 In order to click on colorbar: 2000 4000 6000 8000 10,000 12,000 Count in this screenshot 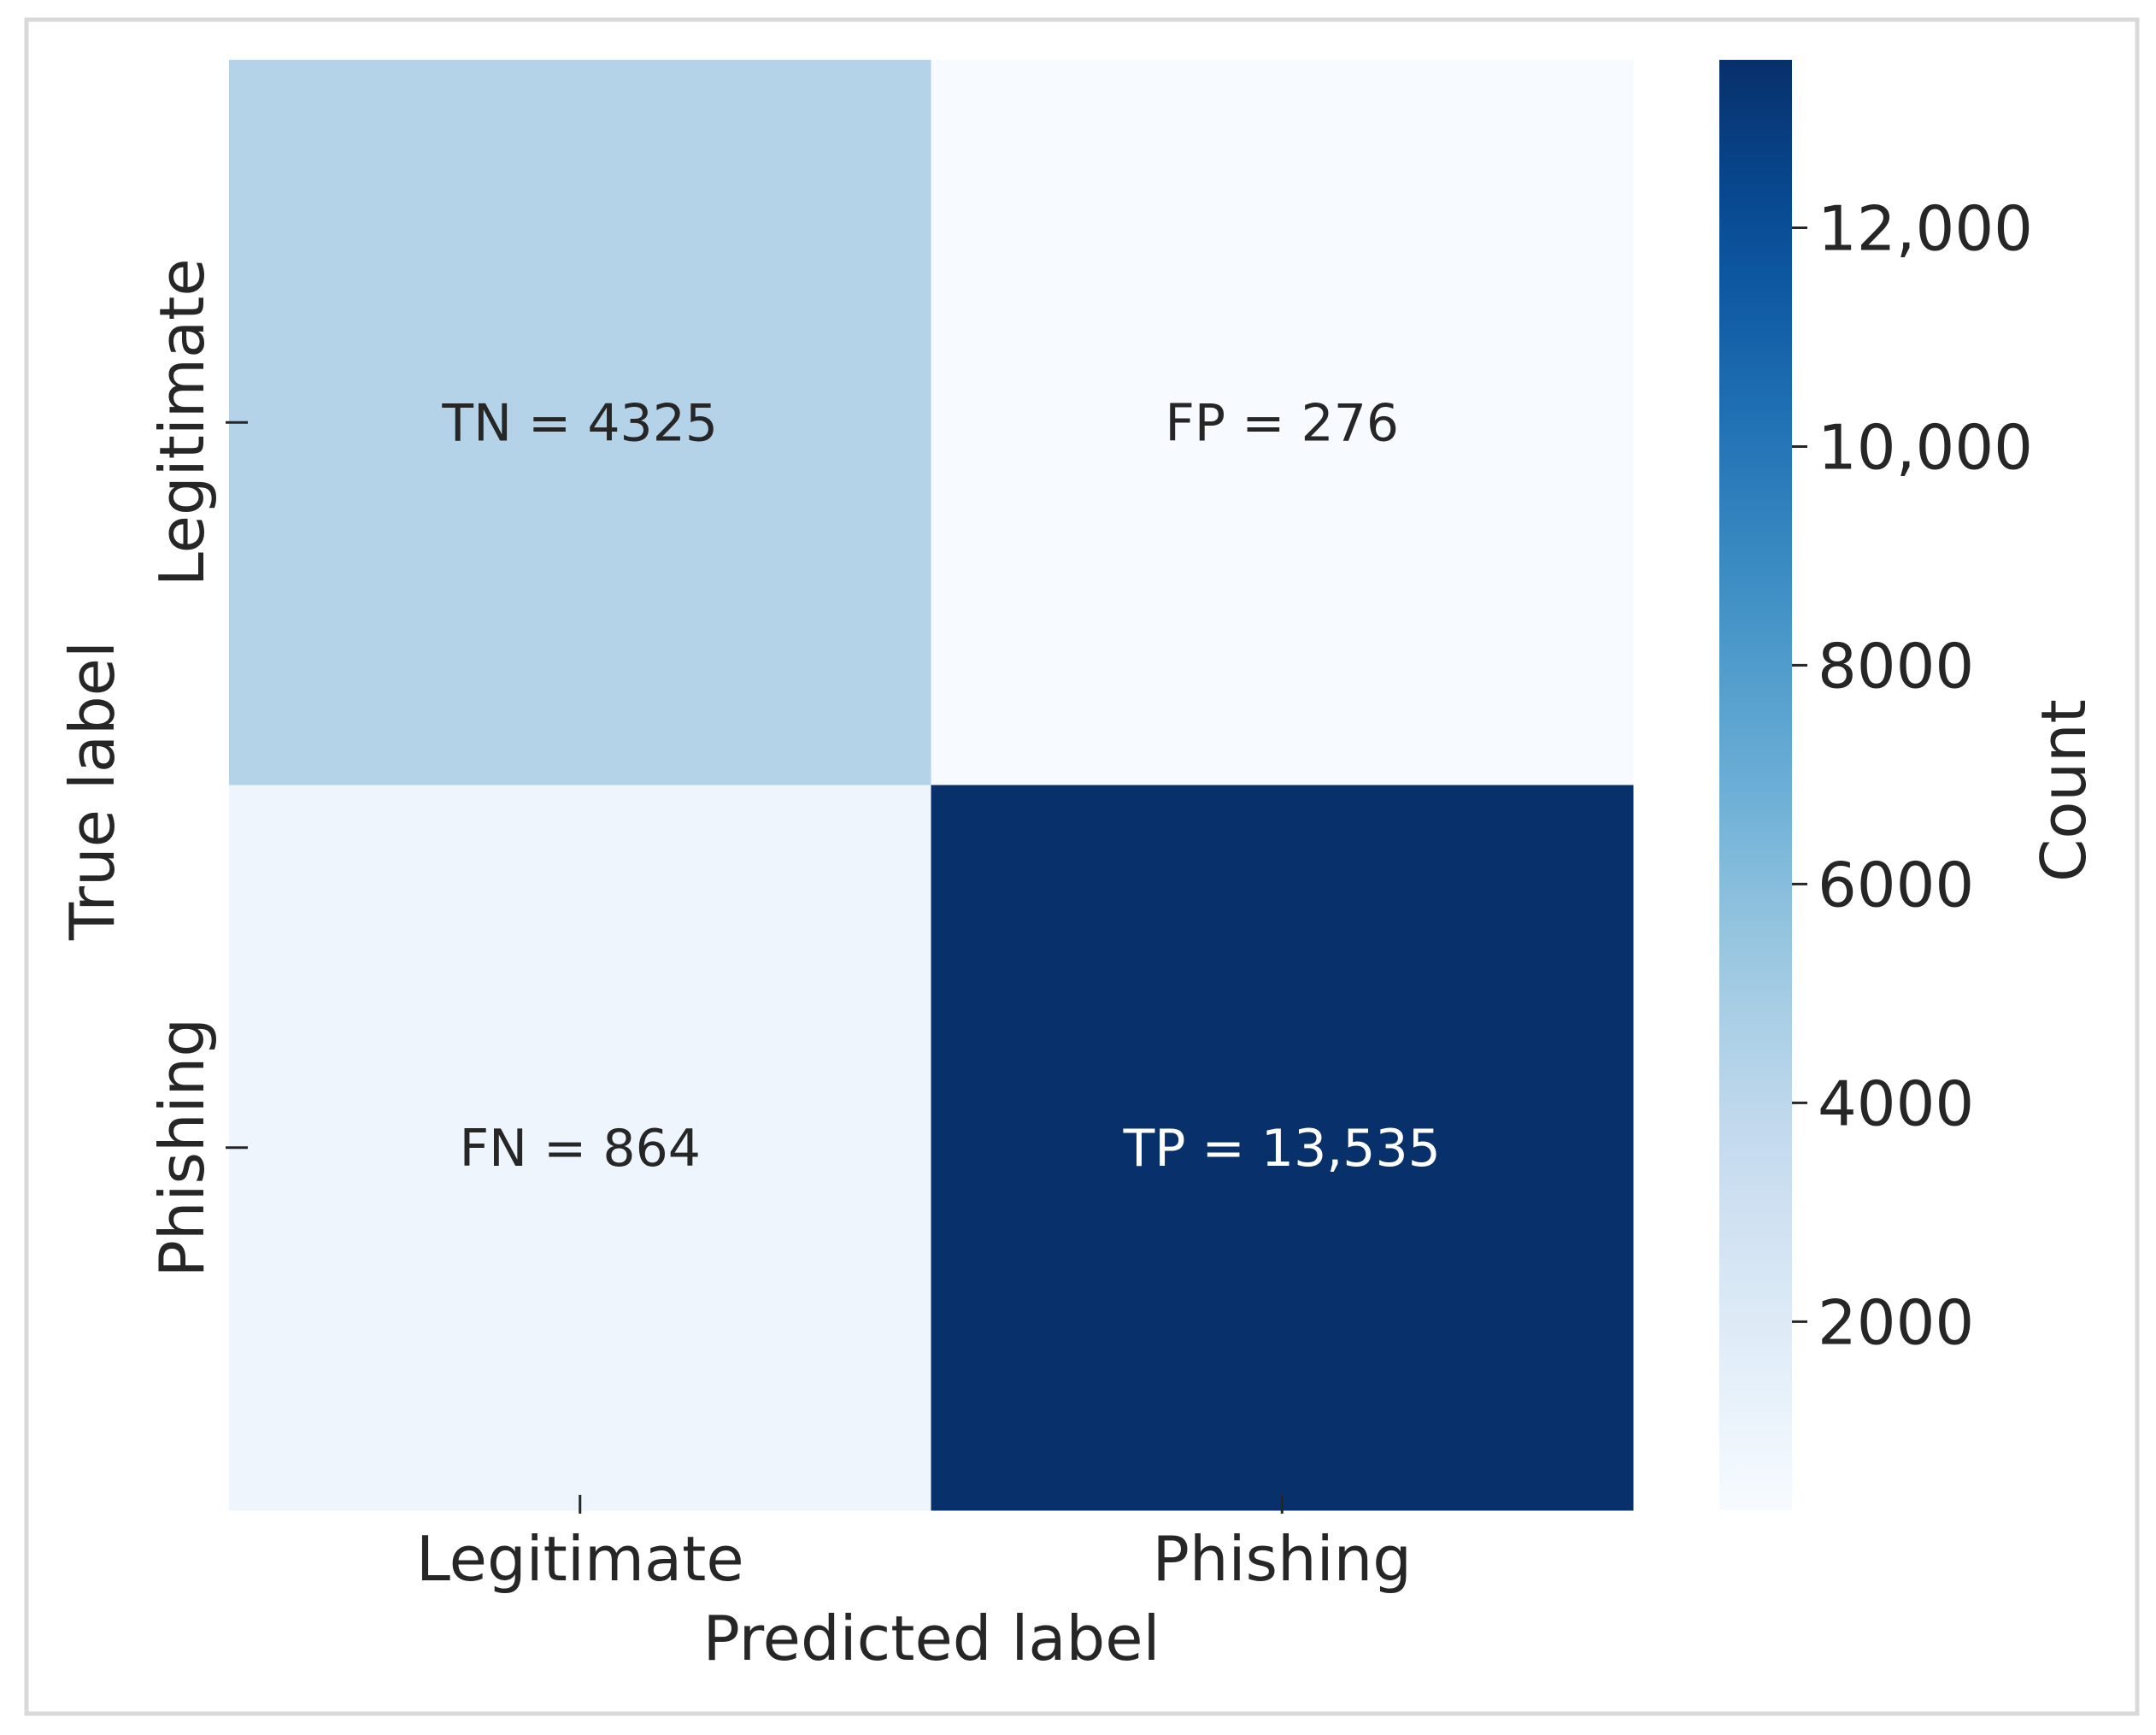, I will do `click(1910, 785)`.